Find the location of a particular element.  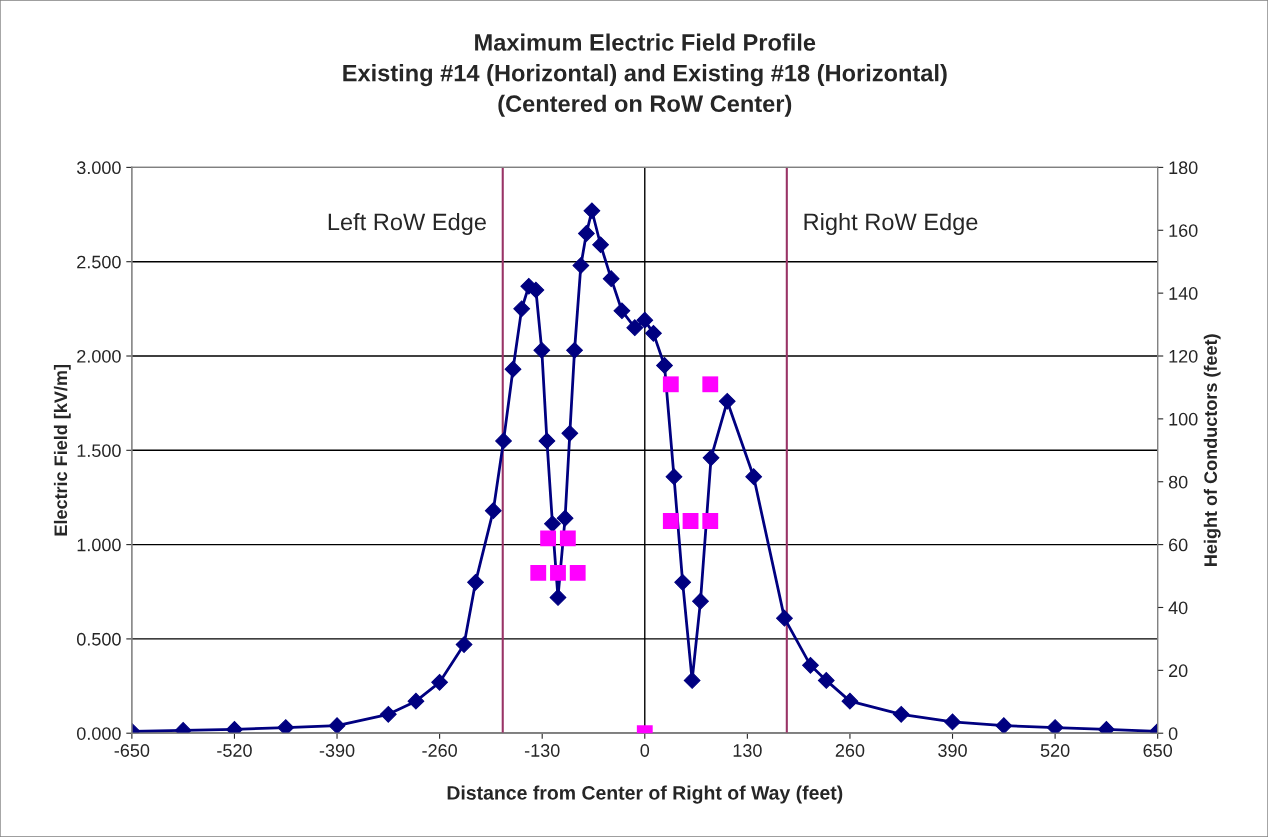

y2-tick-label: 80 is located at coordinates (1178, 482).